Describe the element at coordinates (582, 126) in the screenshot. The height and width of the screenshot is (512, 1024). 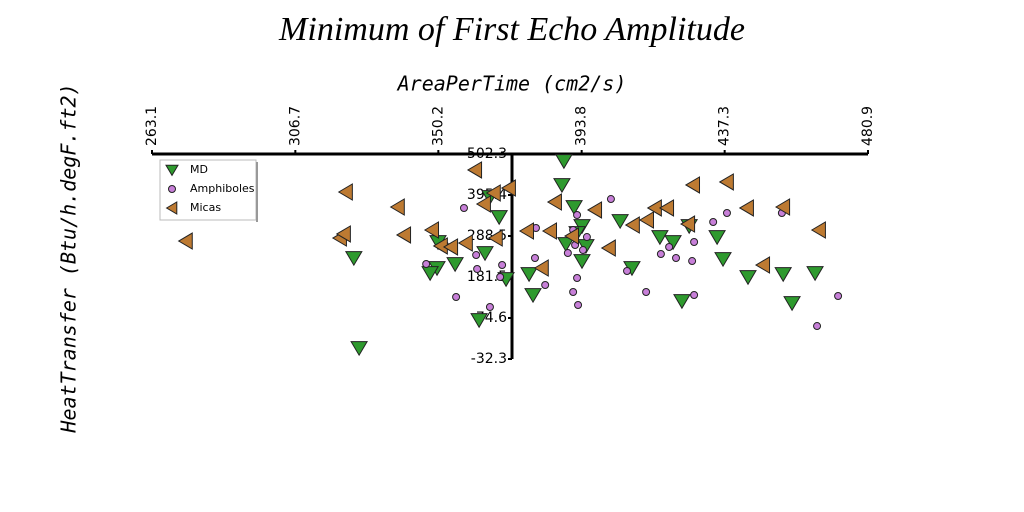
I see `x-tick-label: 393.8` at that location.